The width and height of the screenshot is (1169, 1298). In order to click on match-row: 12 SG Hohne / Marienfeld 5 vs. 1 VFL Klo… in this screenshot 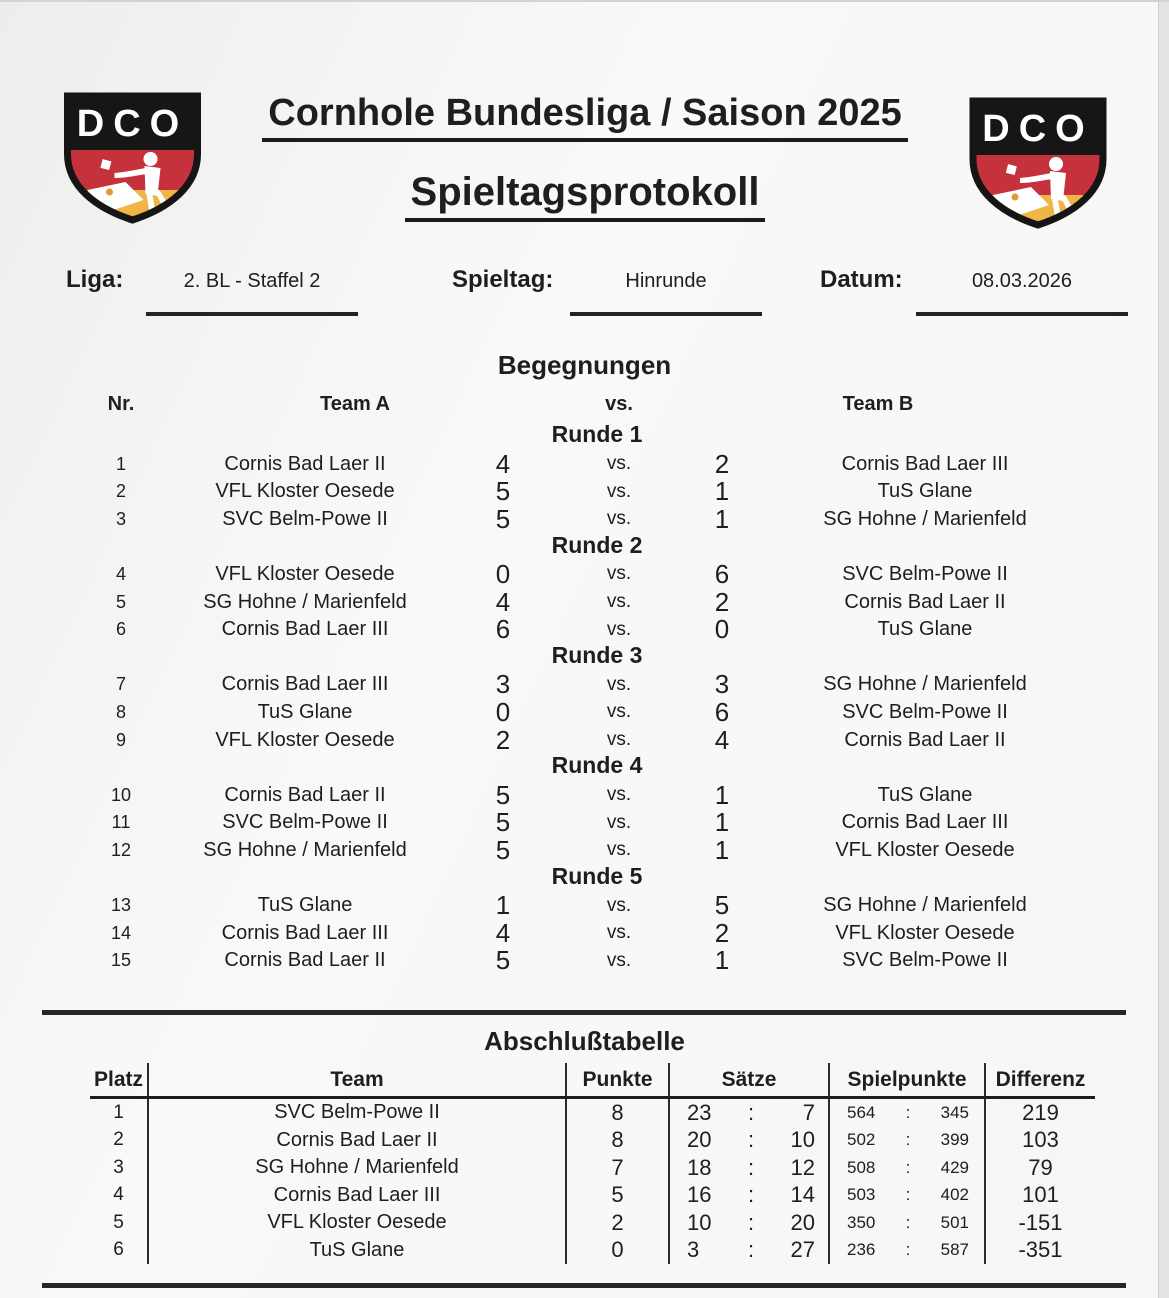, I will do `click(563, 850)`.